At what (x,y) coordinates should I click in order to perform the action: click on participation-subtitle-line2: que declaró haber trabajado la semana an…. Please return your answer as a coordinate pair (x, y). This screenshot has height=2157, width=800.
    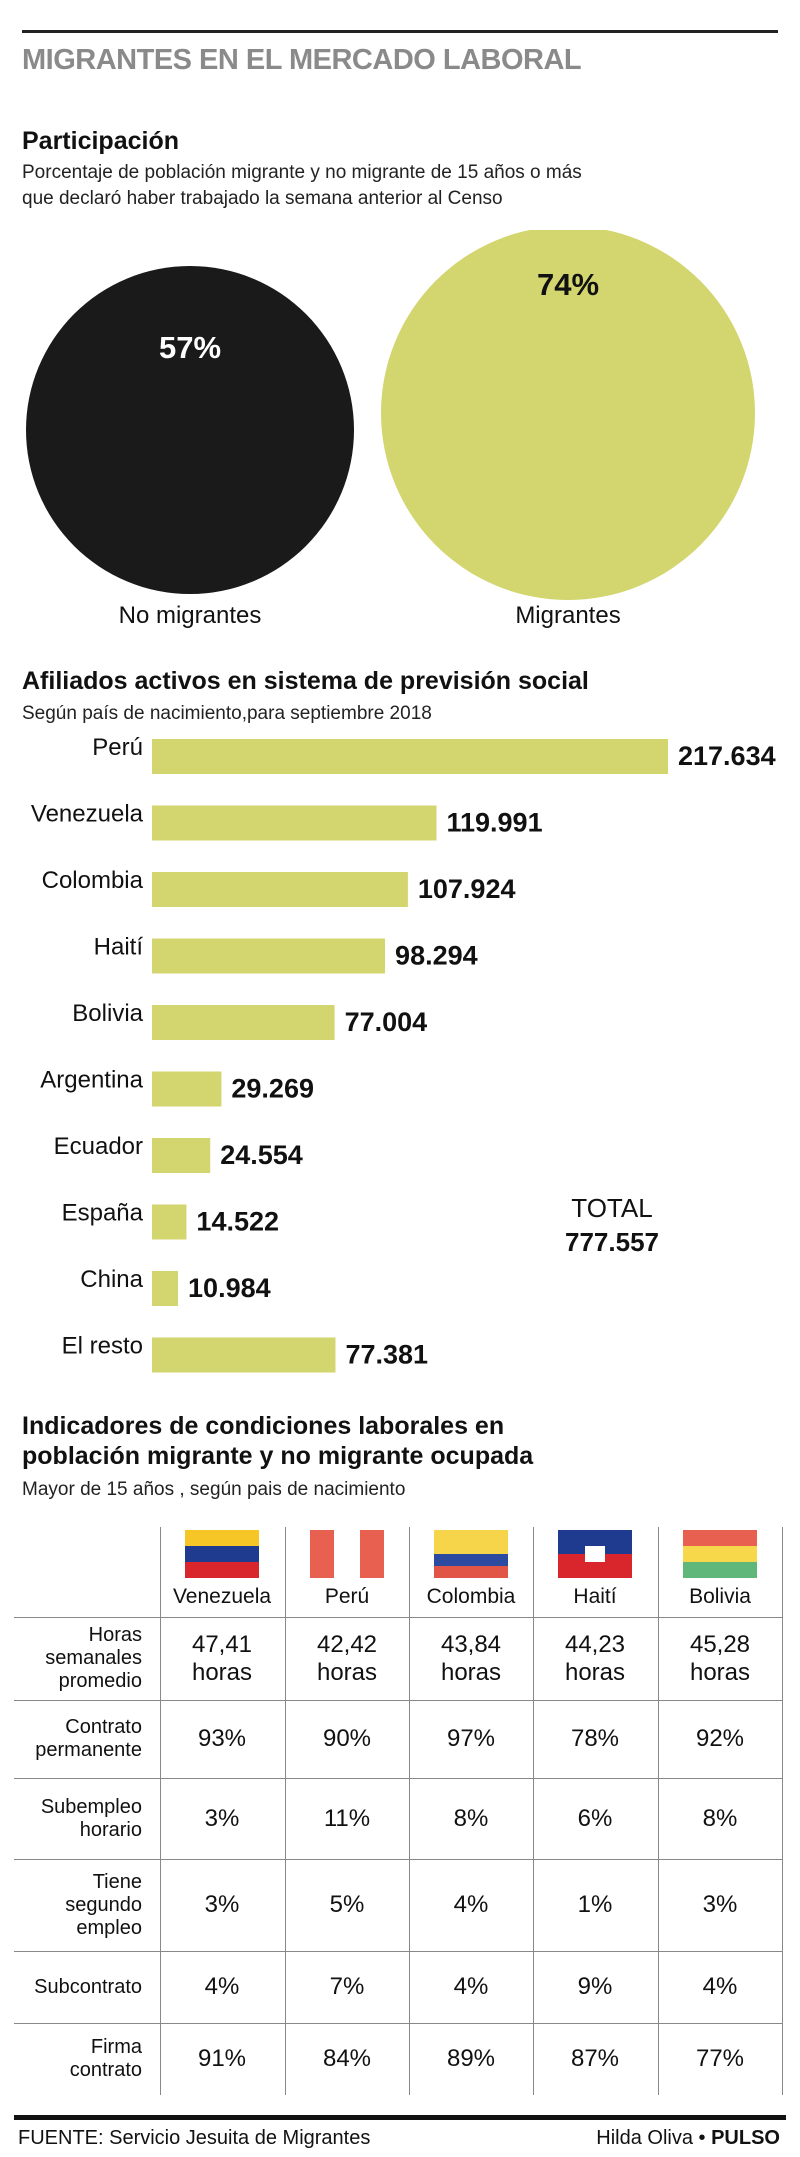
    Looking at the image, I should click on (262, 198).